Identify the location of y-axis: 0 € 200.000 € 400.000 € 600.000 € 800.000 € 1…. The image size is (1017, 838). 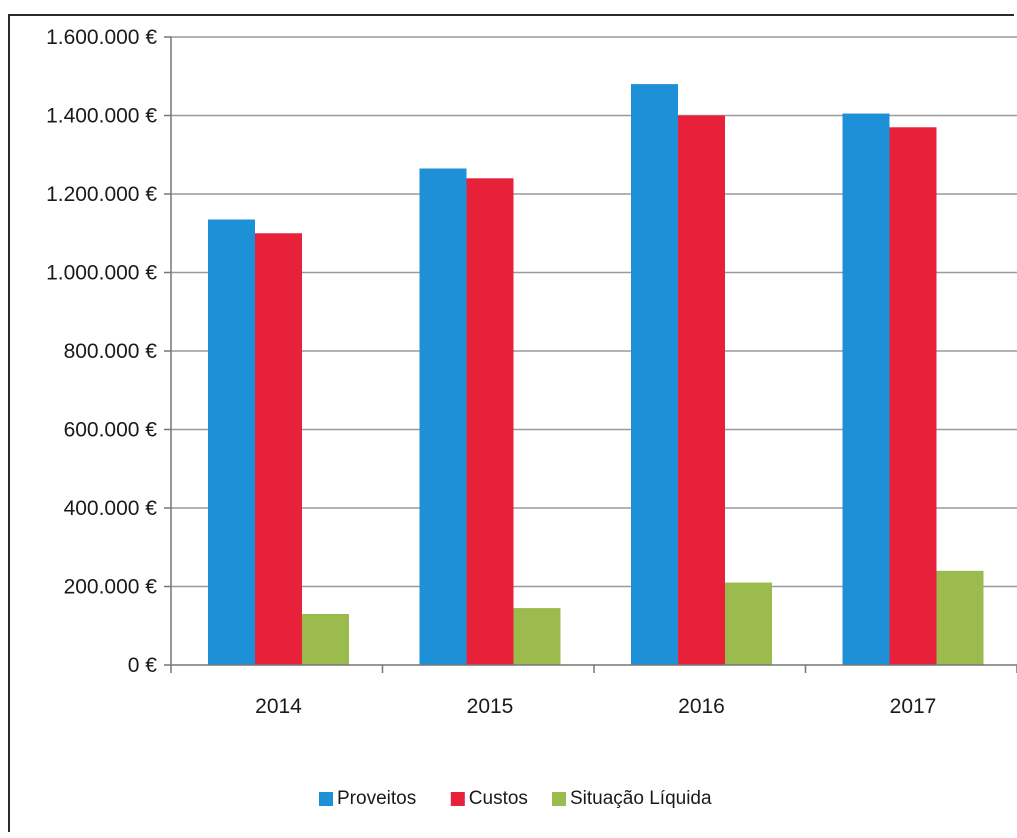
(109, 351).